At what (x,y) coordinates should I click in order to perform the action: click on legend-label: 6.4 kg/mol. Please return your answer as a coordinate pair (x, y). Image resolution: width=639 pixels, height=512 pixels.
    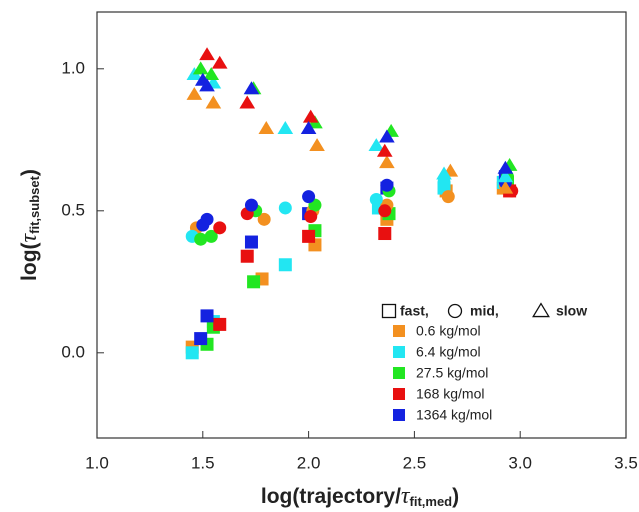
    Looking at the image, I should click on (448, 352).